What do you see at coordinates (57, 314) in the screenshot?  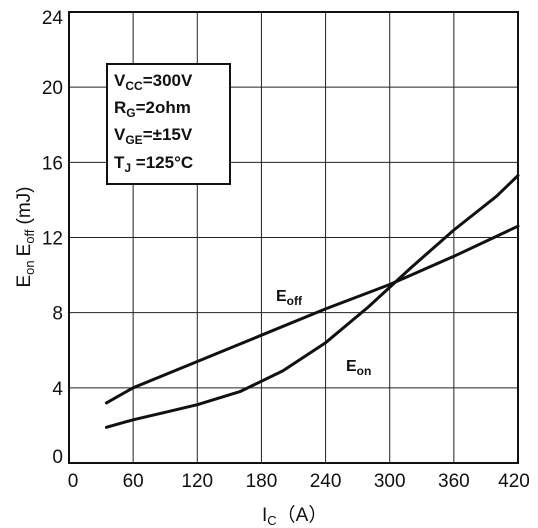 I see `y-tick-label: 8` at bounding box center [57, 314].